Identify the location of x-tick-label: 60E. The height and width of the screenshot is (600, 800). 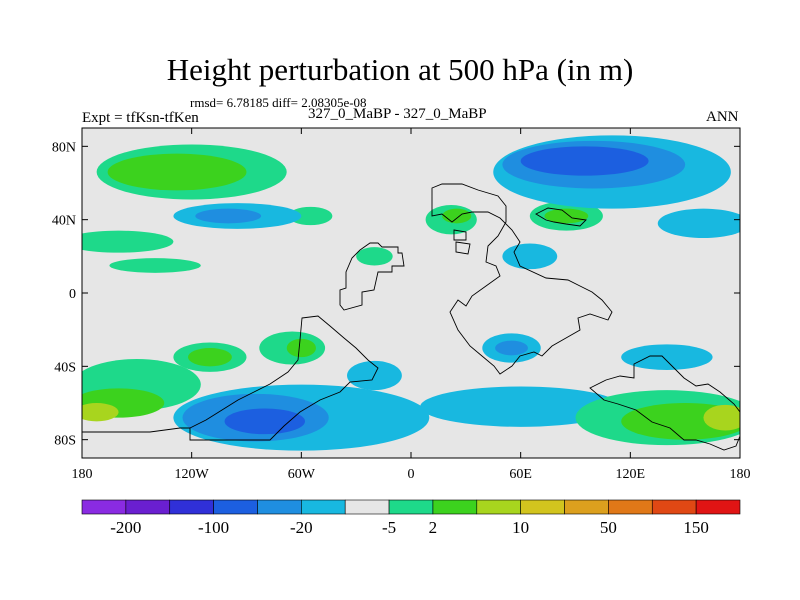
(520, 474).